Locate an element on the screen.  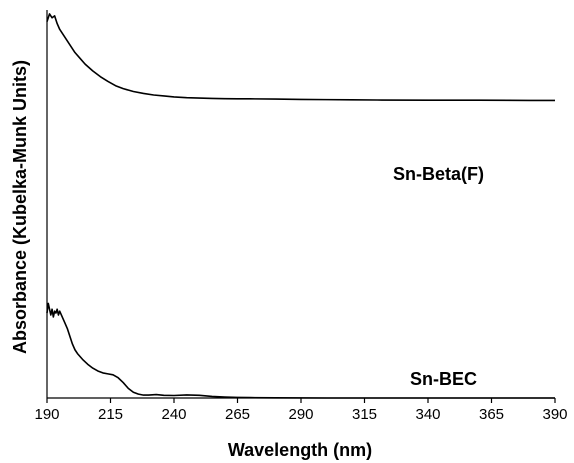
x-tick-label: 340 is located at coordinates (427, 414).